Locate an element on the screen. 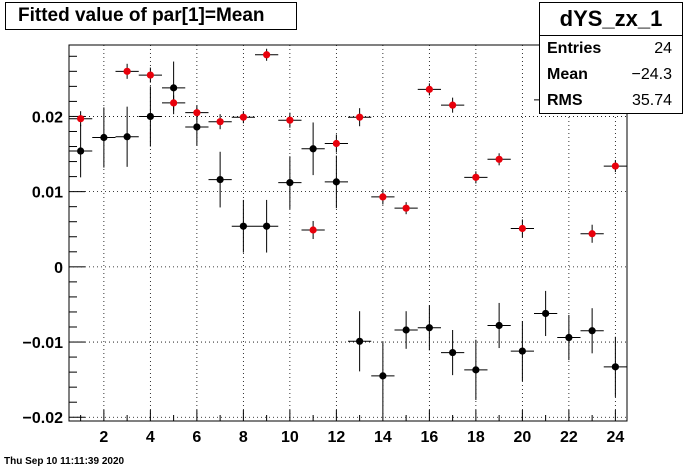  x-tick-label: 20 is located at coordinates (522, 437).